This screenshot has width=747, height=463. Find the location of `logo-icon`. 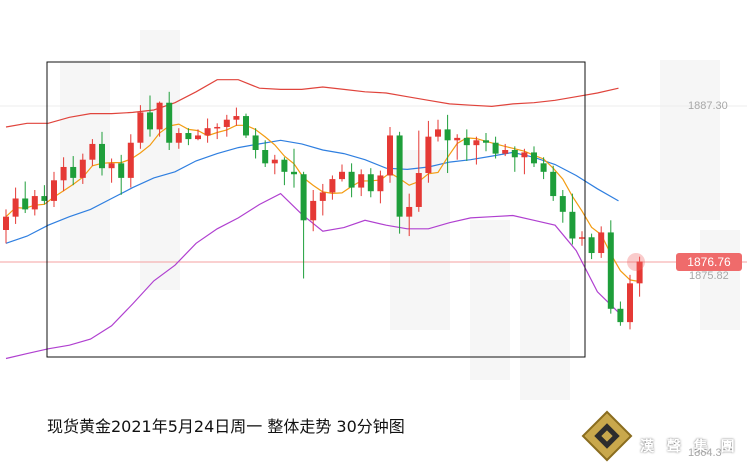

logo-icon is located at coordinates (607, 436).